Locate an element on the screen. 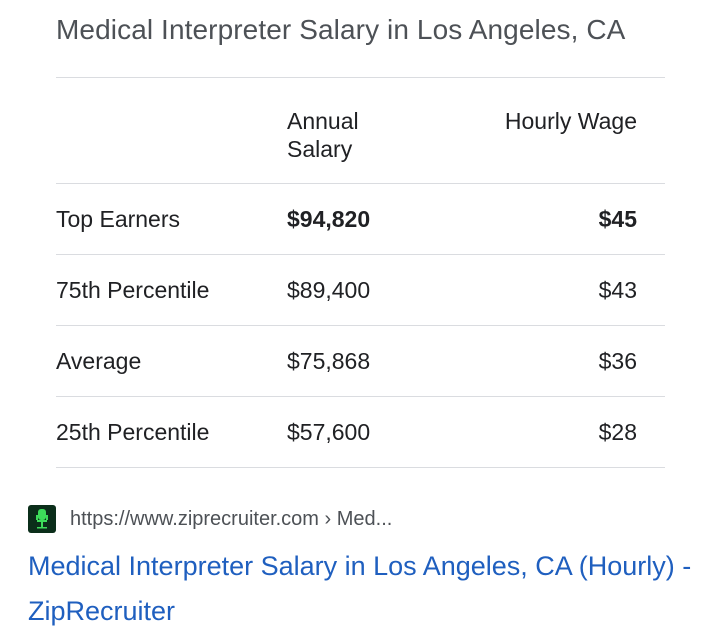 This screenshot has height=634, width=720. row-annual-value: $89,400 is located at coordinates (329, 290).